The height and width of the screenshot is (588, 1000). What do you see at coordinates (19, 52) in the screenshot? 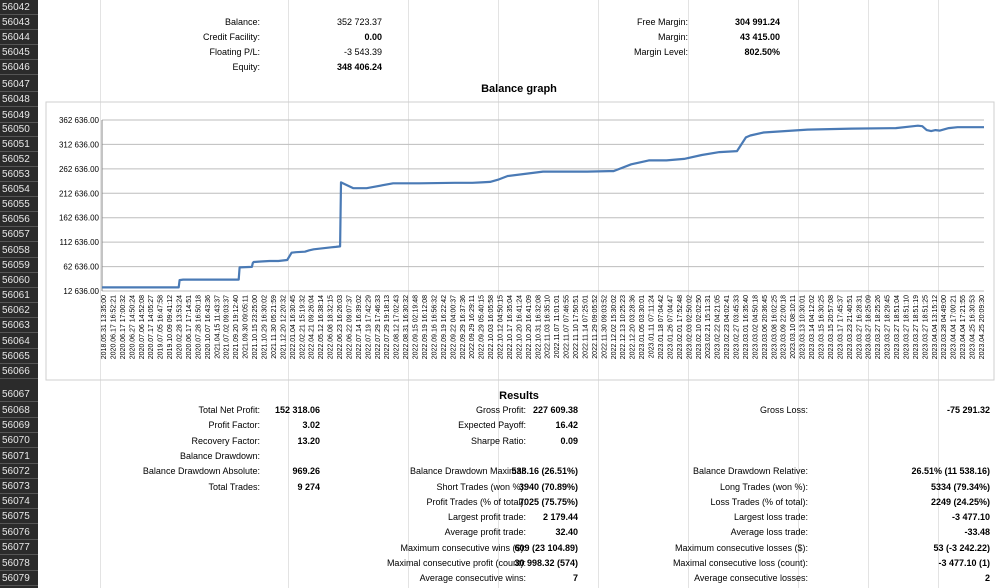
I see `row-number: 56045` at bounding box center [19, 52].